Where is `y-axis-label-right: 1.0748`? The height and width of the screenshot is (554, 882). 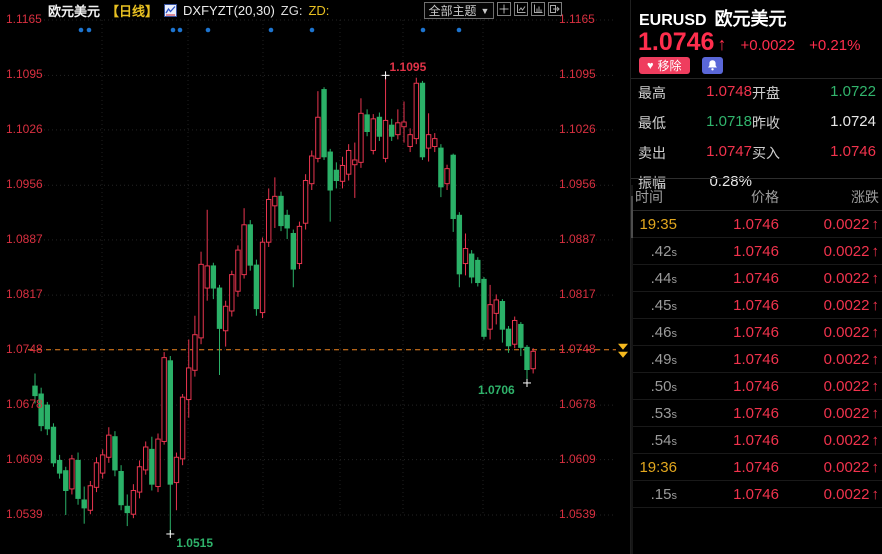
y-axis-label-right: 1.0748 is located at coordinates (577, 348).